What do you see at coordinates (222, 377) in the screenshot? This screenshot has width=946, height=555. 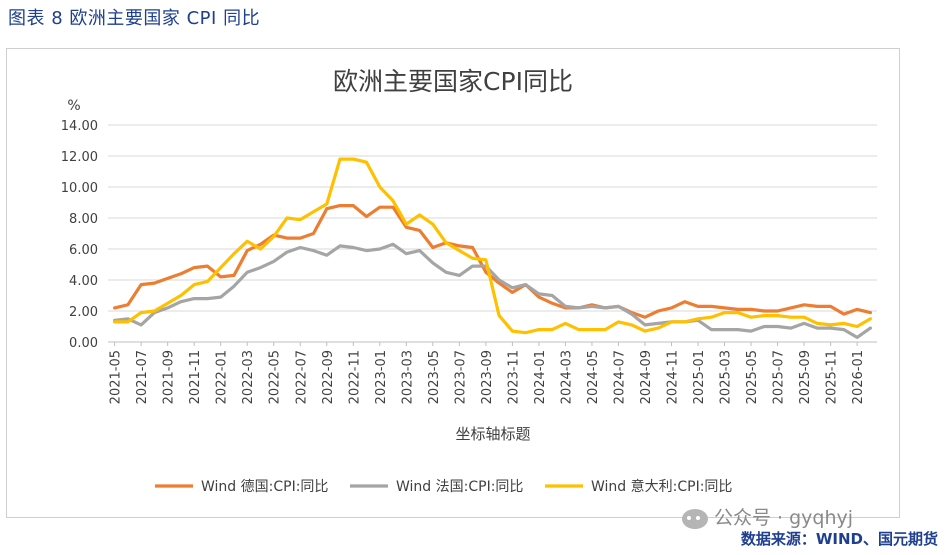 I see `x-tick-label: 2022-01` at bounding box center [222, 377].